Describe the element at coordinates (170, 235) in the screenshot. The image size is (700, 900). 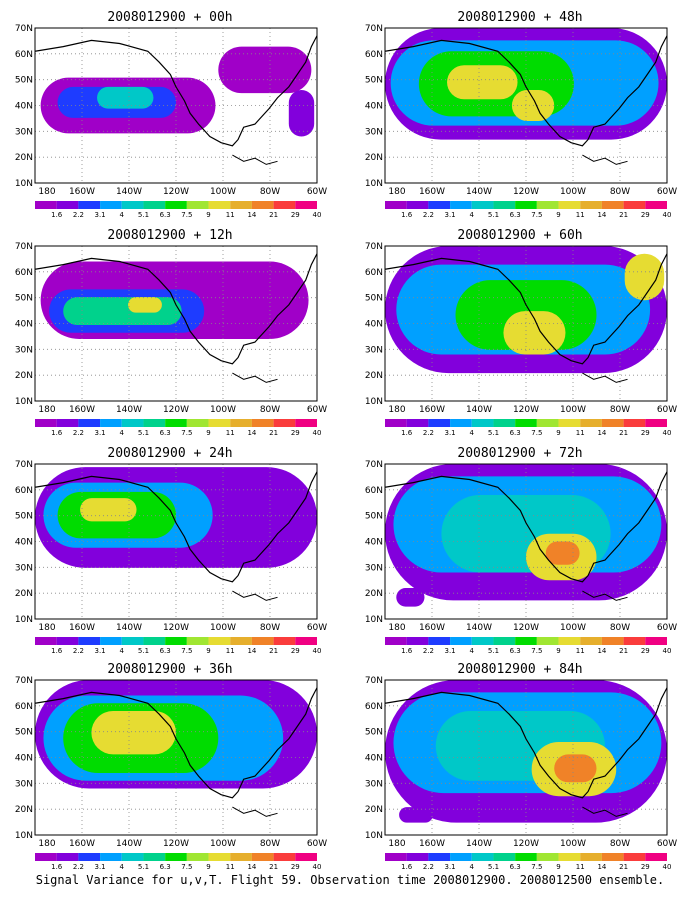
I see `panel-title: 2008012900 + 12h` at that location.